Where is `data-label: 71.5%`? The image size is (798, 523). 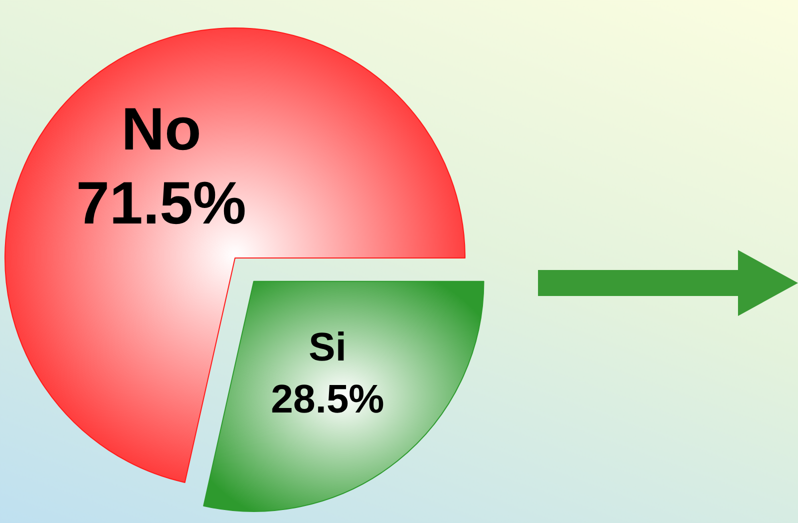 data-label: 71.5% is located at coordinates (161, 202).